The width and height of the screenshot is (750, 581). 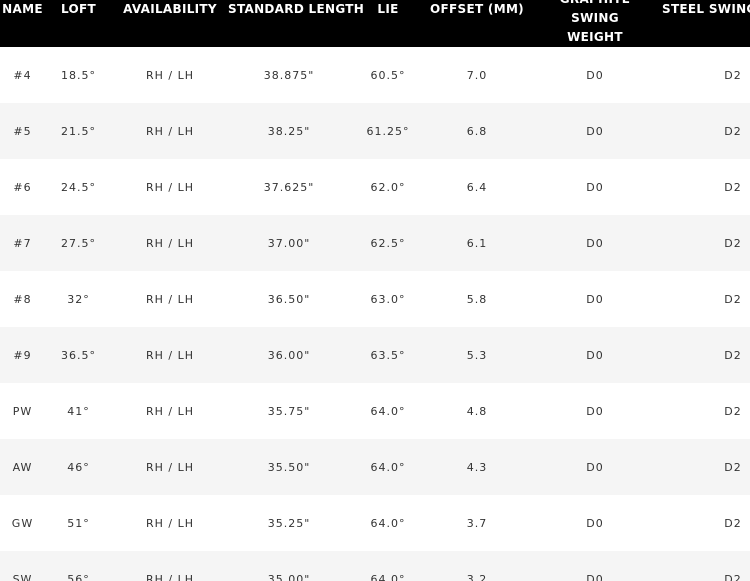 What do you see at coordinates (477, 23) in the screenshot?
I see `column-header: OFFSET (MM)` at bounding box center [477, 23].